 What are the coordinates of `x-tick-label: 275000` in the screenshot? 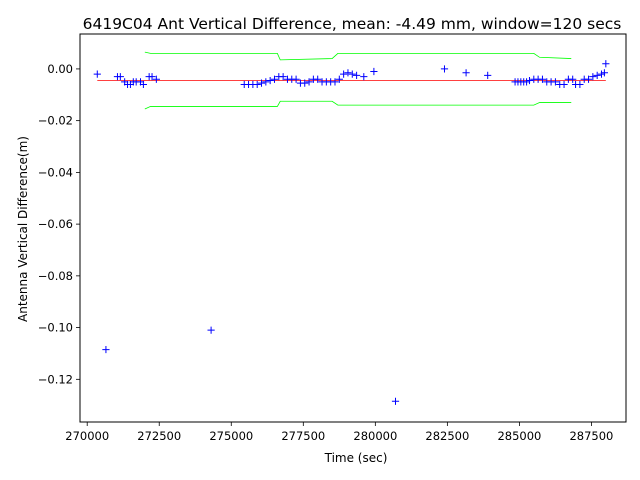 It's located at (231, 436).